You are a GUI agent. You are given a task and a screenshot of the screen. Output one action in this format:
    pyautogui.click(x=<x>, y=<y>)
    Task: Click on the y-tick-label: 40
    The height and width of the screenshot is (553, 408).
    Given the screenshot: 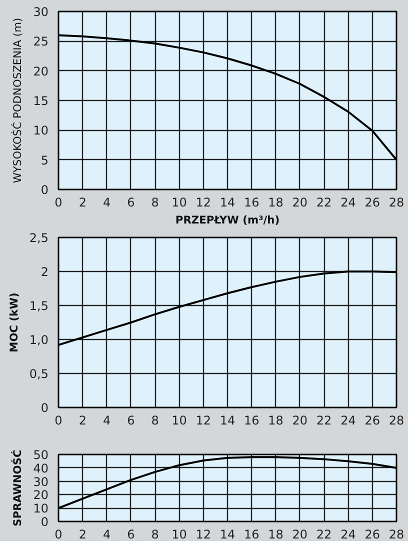 What is the action you would take?
    pyautogui.click(x=41, y=468)
    